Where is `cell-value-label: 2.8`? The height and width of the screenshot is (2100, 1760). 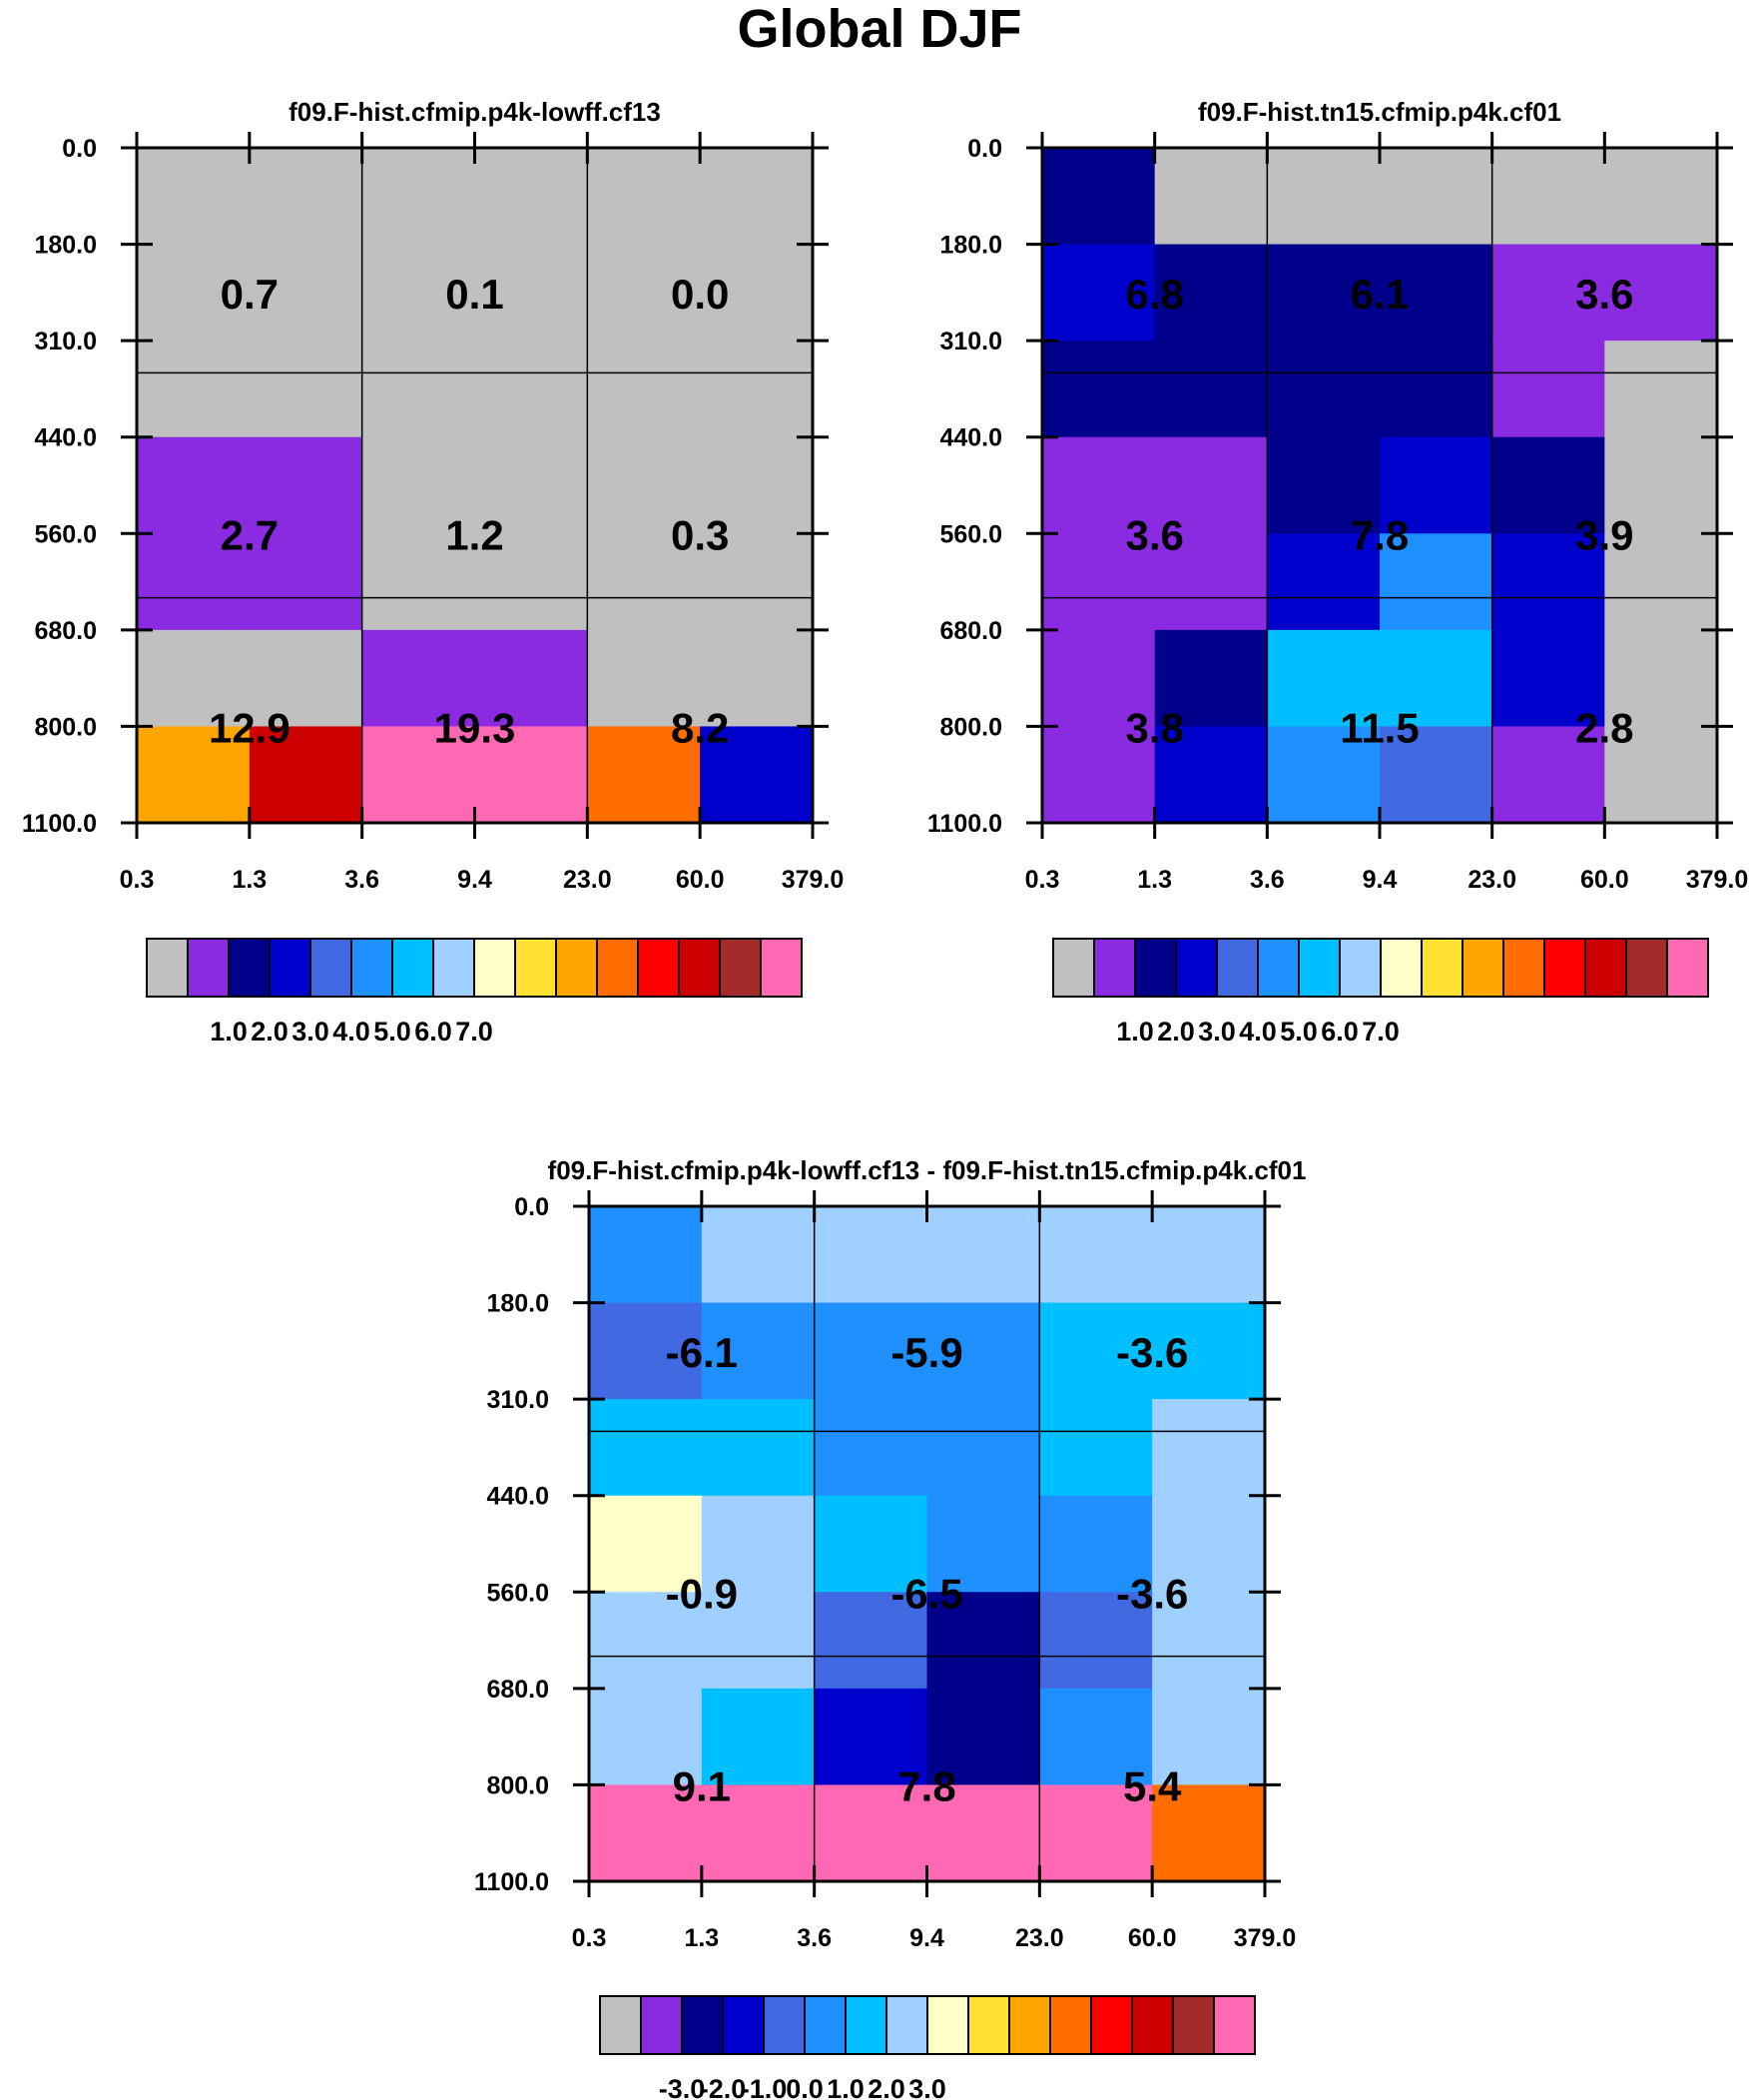
cell-value-label: 2.8 is located at coordinates (1604, 727).